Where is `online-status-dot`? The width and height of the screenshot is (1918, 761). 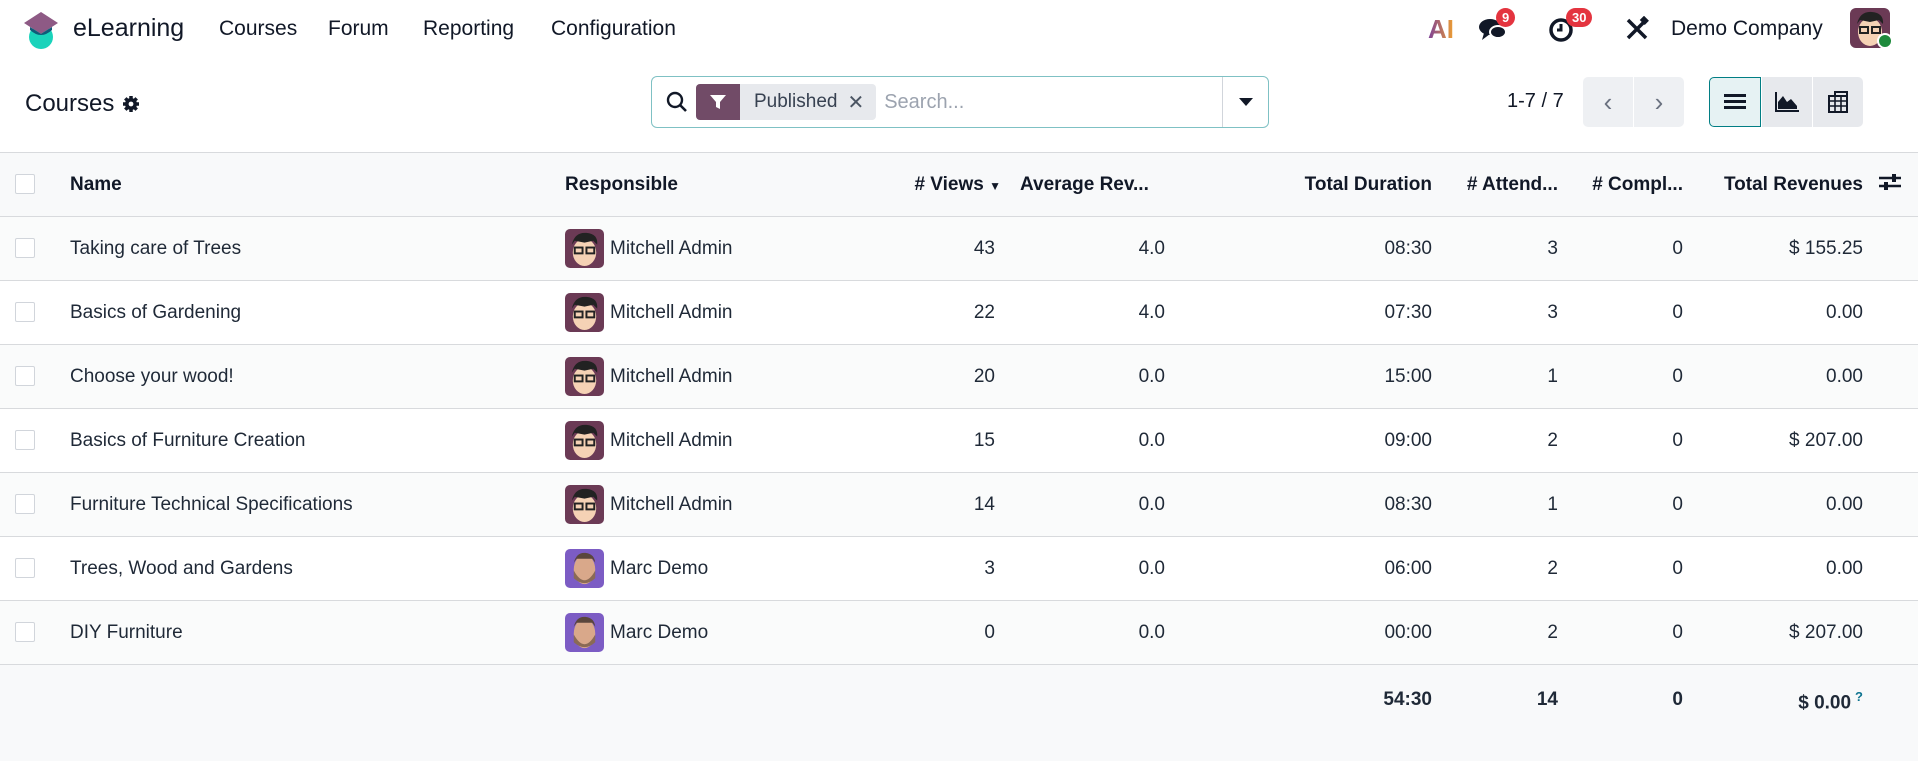
online-status-dot is located at coordinates (1885, 41).